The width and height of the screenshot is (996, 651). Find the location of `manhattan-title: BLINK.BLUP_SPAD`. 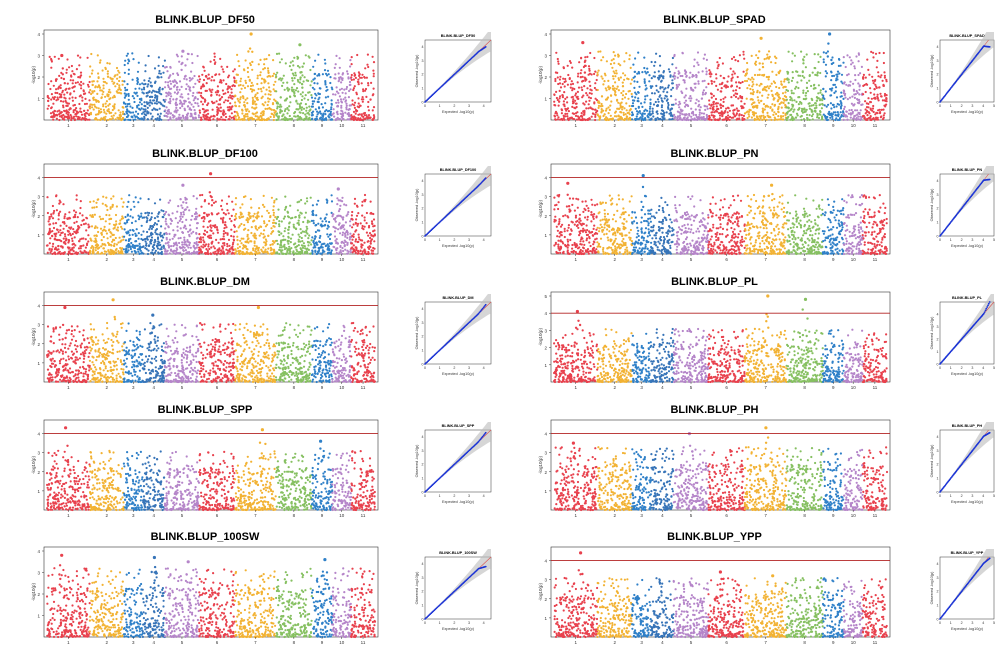

manhattan-title: BLINK.BLUP_SPAD is located at coordinates (714, 20).